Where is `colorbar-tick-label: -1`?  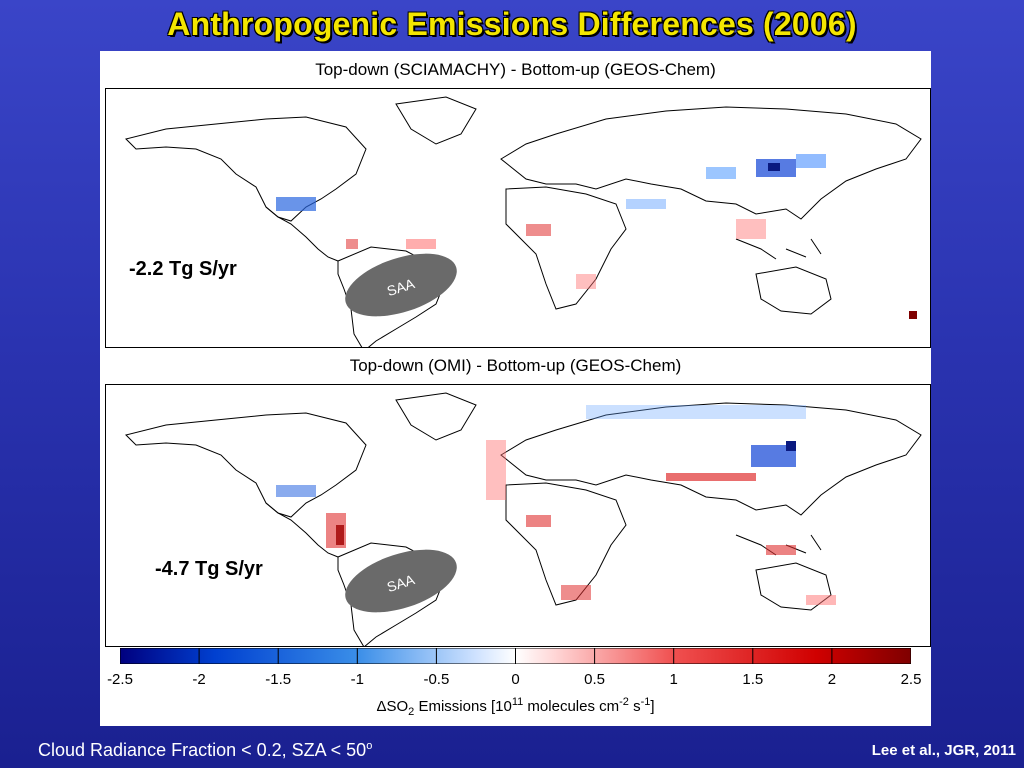 colorbar-tick-label: -1 is located at coordinates (357, 679).